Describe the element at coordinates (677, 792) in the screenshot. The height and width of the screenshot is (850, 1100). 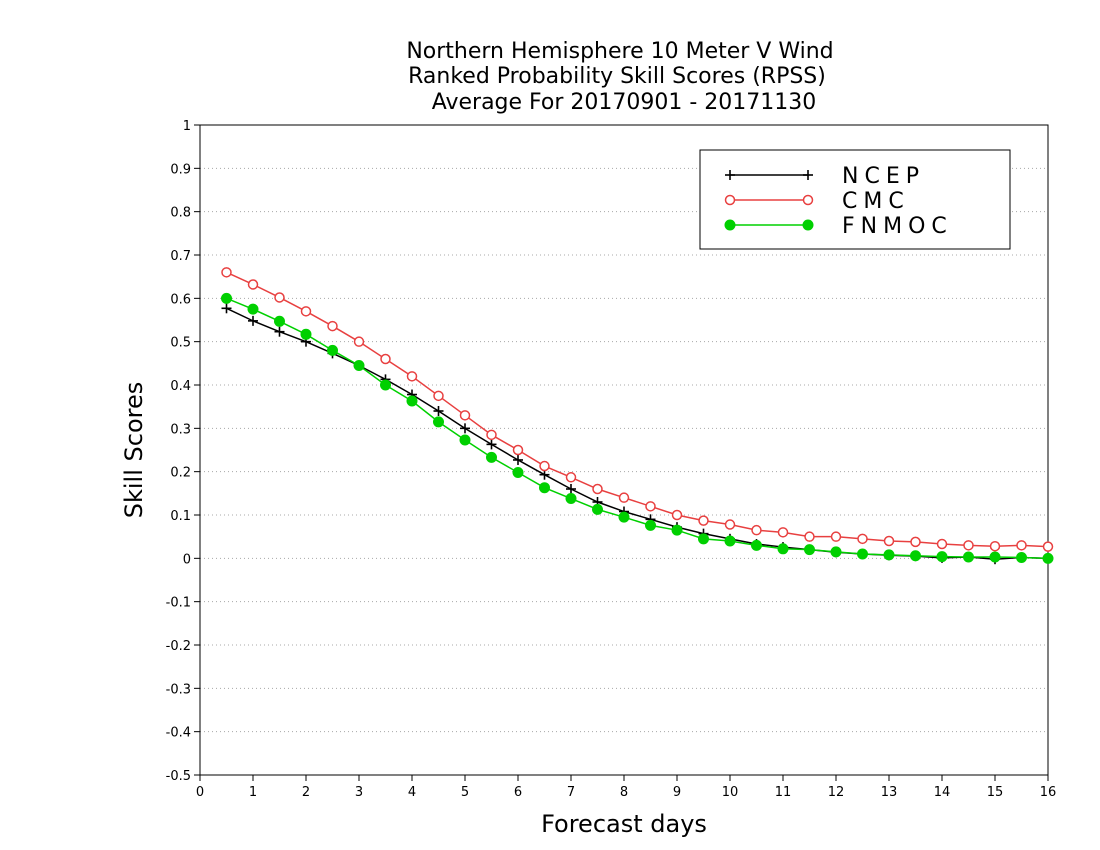
I see `x-tick-label: 9` at that location.